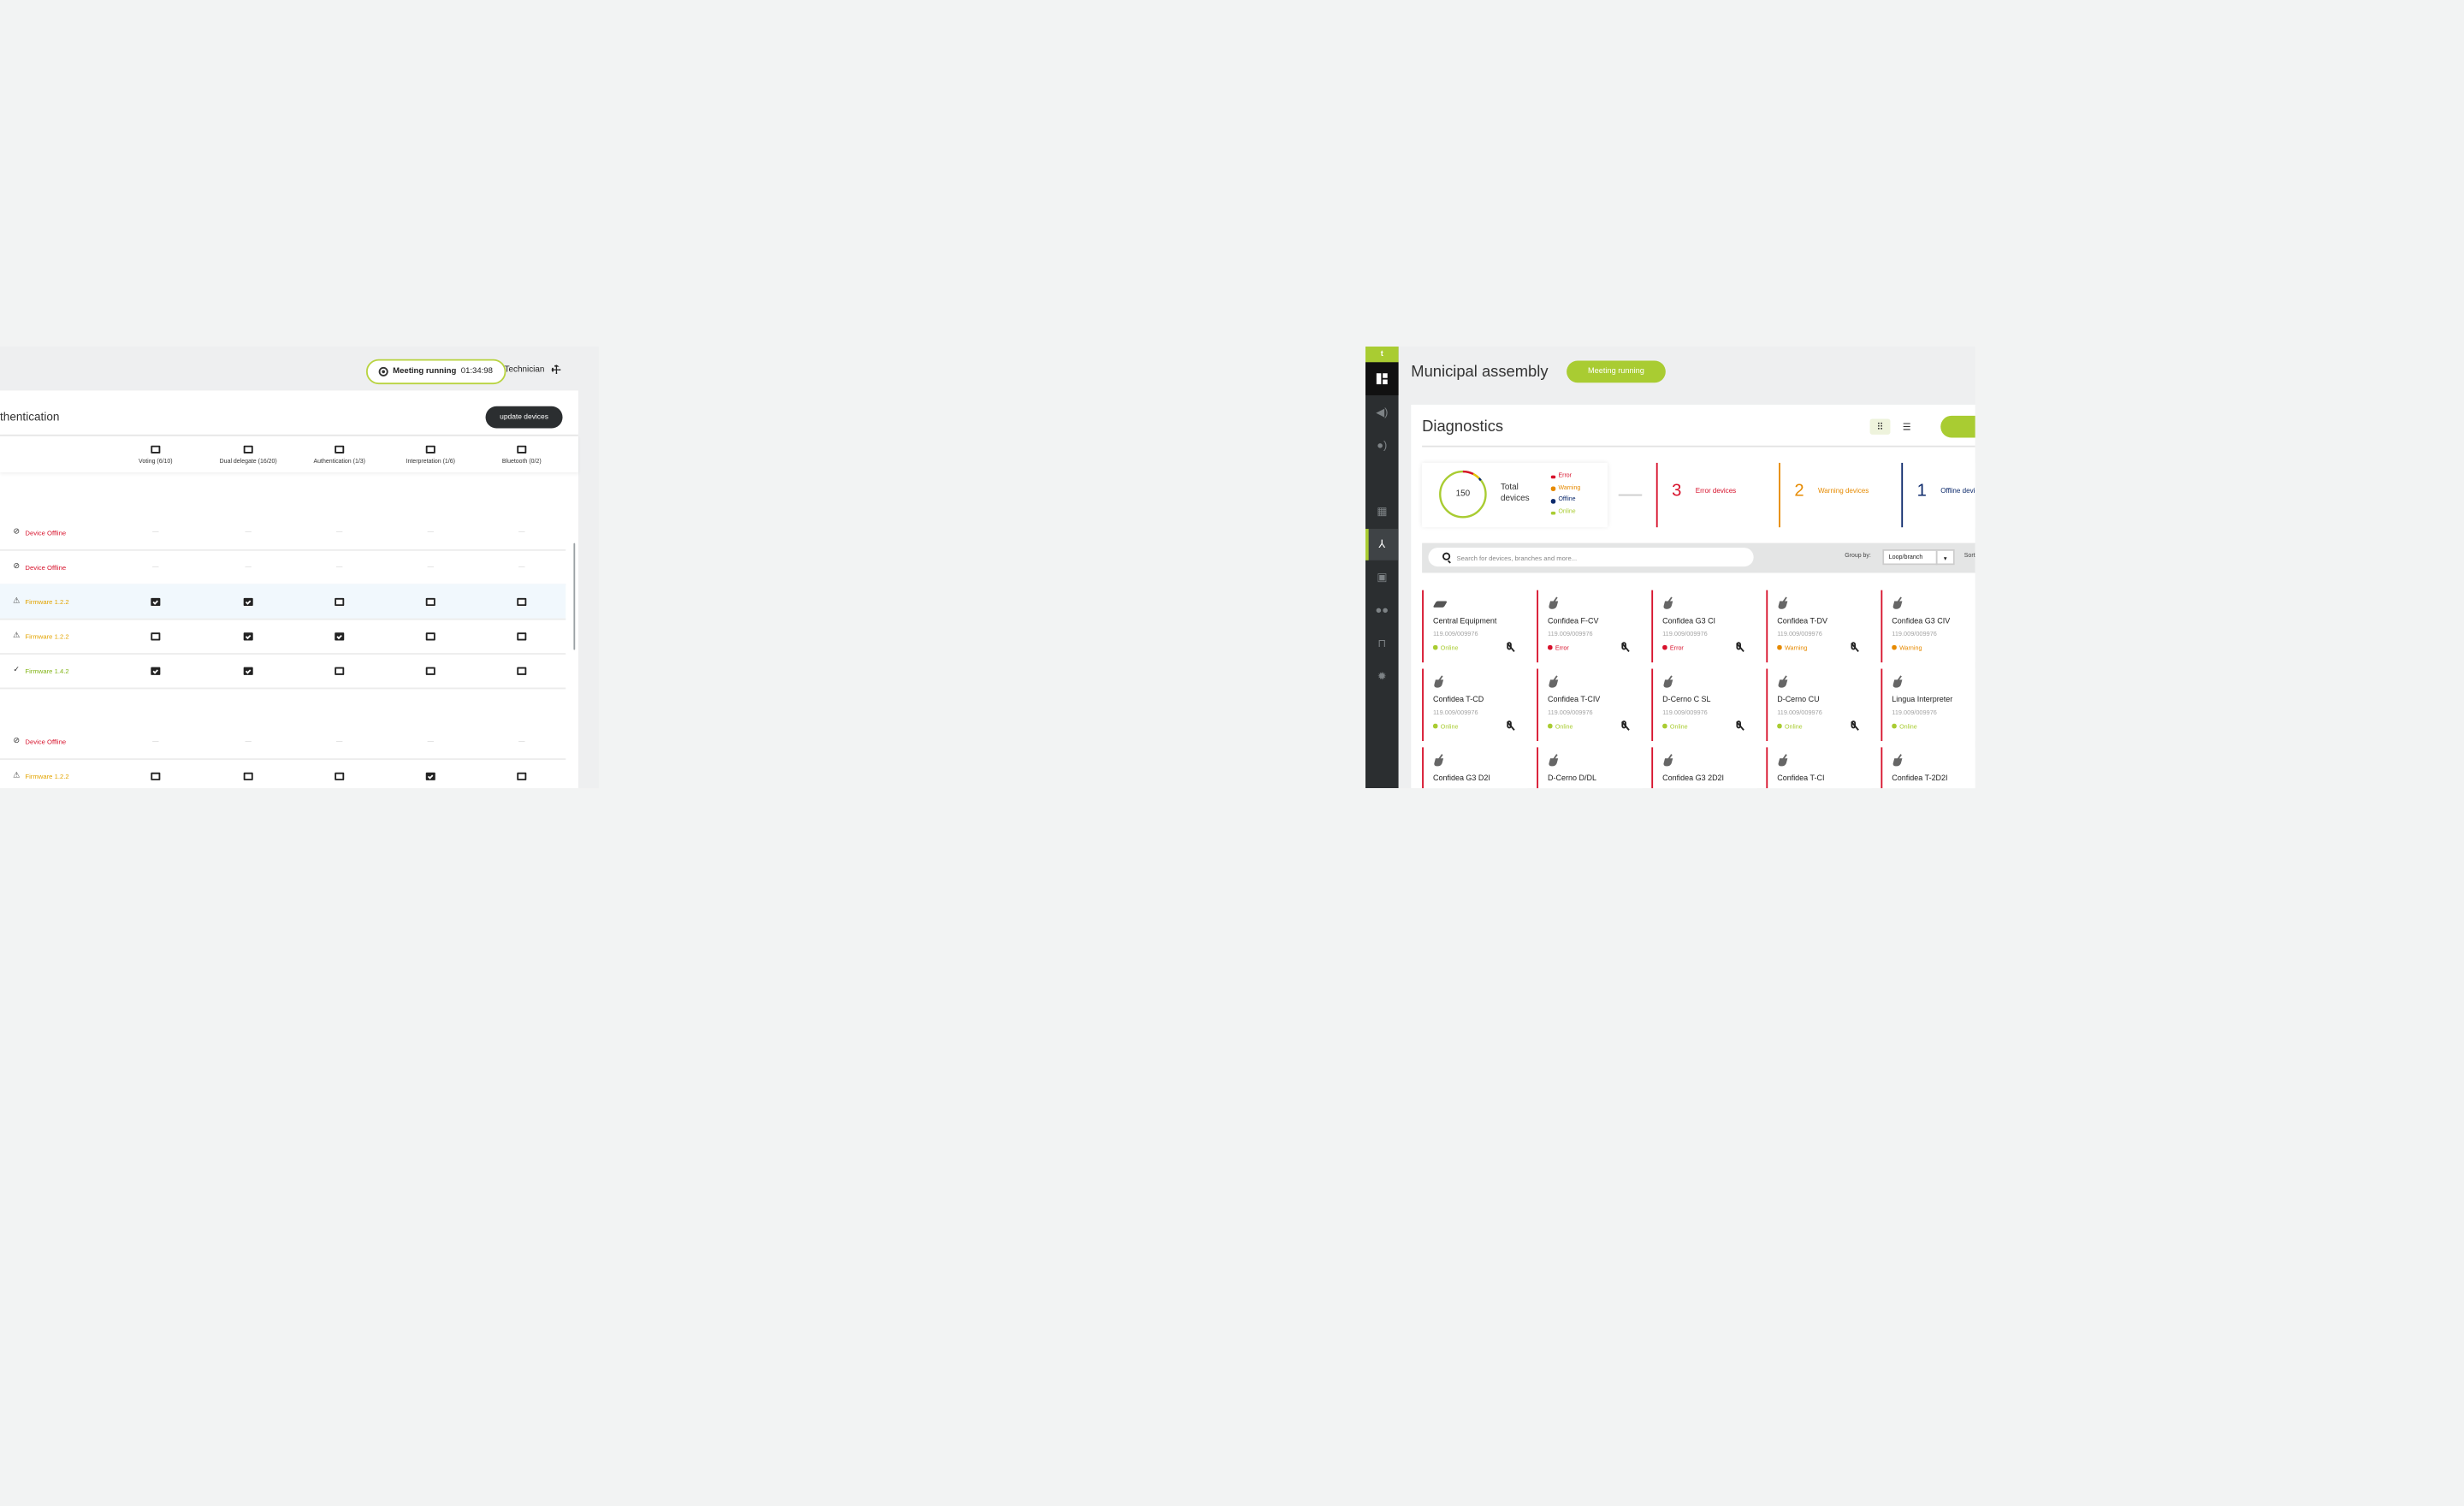 The image size is (2464, 1506). Describe the element at coordinates (1590, 705) in the screenshot. I see `device-tile: Confidea T-CIV 119.009/009976 Online` at that location.